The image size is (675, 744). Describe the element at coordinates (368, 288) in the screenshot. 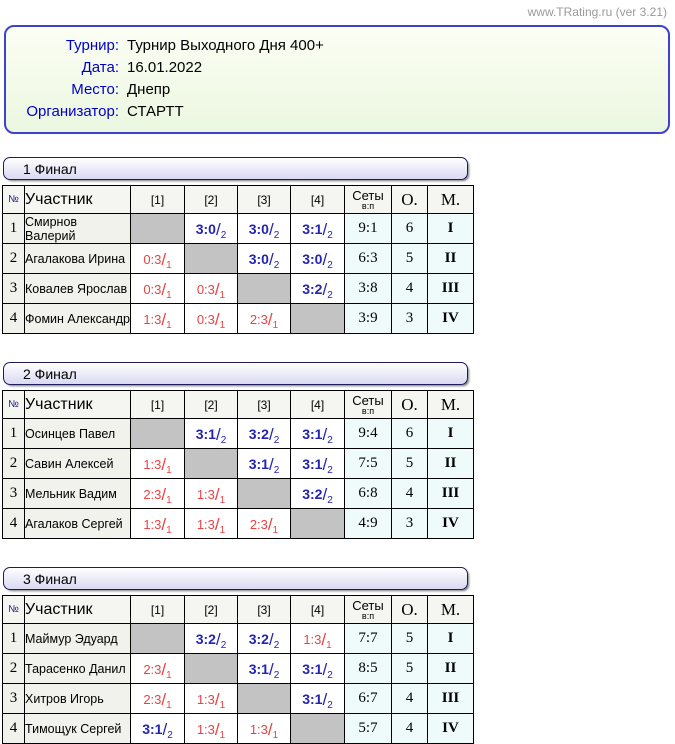

I see `sets-value: 3:8` at that location.